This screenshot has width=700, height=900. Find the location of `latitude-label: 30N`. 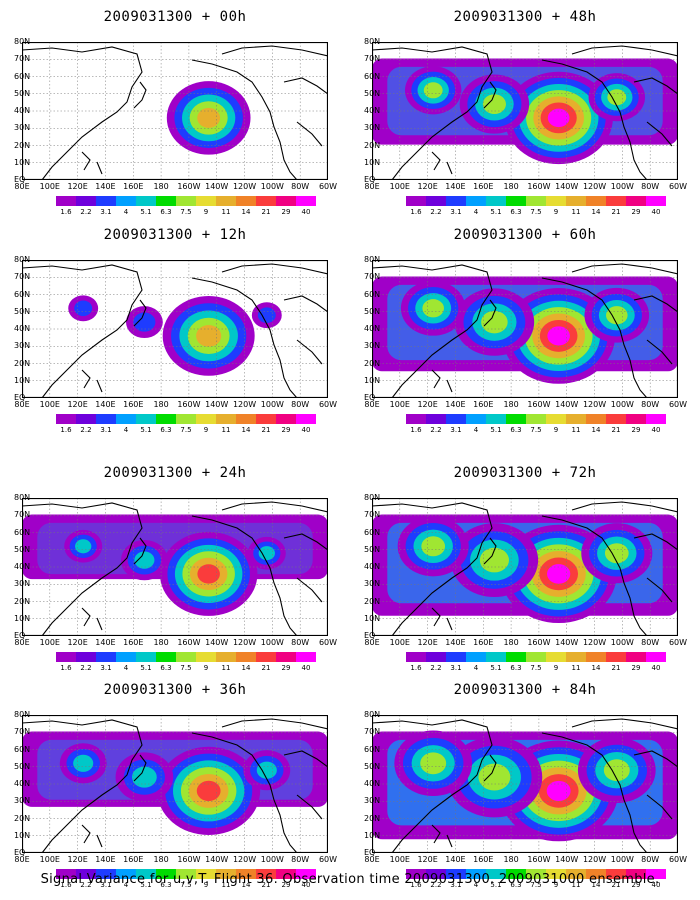

latitude-label: 30N is located at coordinates (22, 346).